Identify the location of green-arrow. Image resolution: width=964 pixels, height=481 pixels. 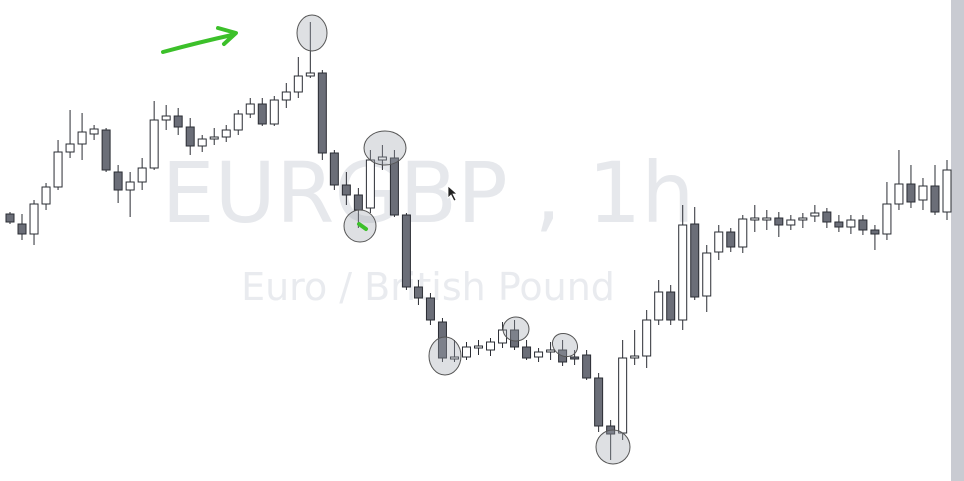
(199, 40).